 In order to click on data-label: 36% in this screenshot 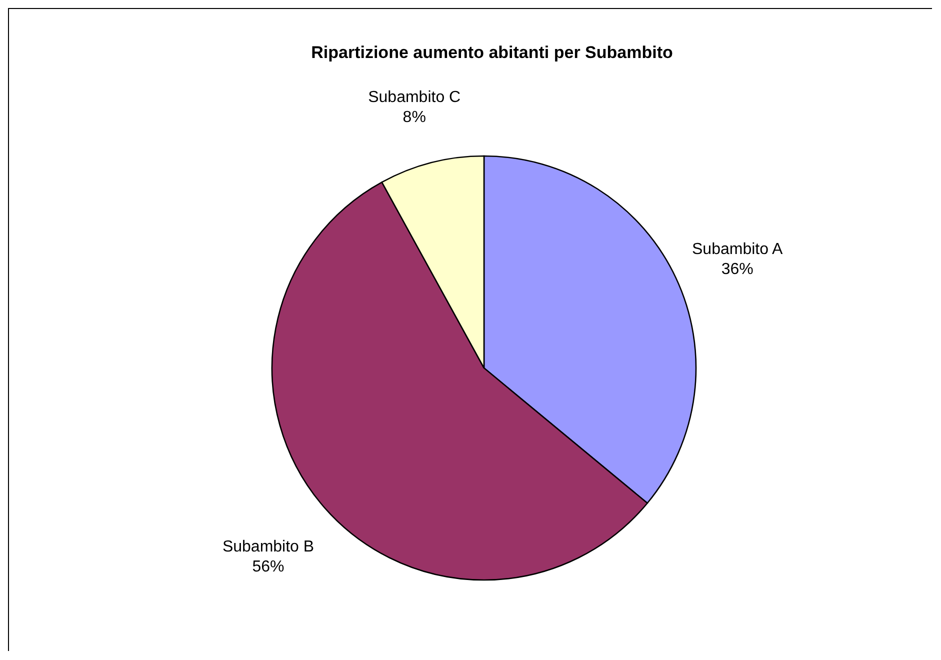, I will do `click(737, 269)`.